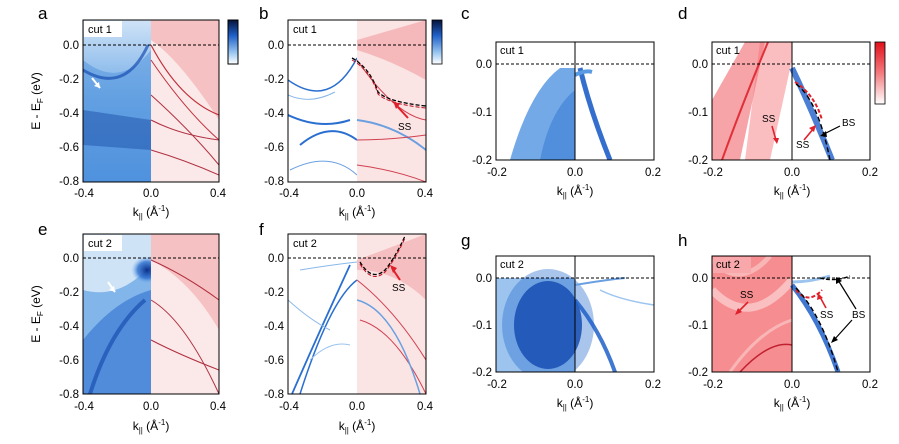 This screenshot has height=444, width=899. I want to click on panel-letter: g, so click(465, 240).